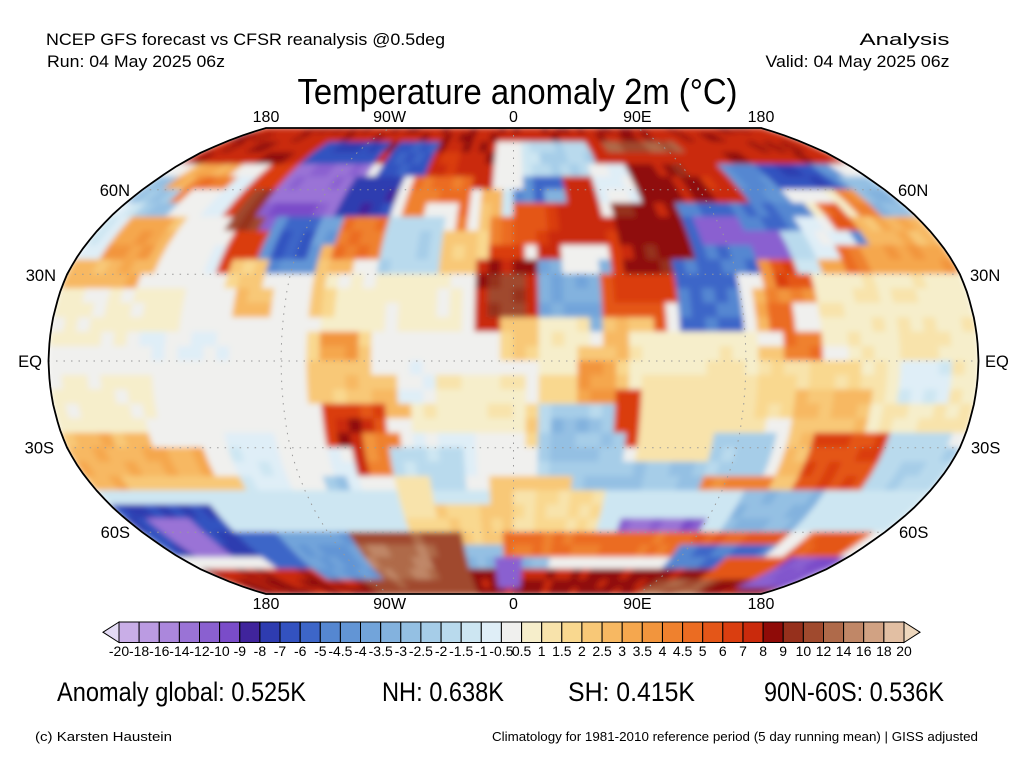 The width and height of the screenshot is (1024, 768). Describe the element at coordinates (360, 651) in the screenshot. I see `svg-text: -4` at that location.